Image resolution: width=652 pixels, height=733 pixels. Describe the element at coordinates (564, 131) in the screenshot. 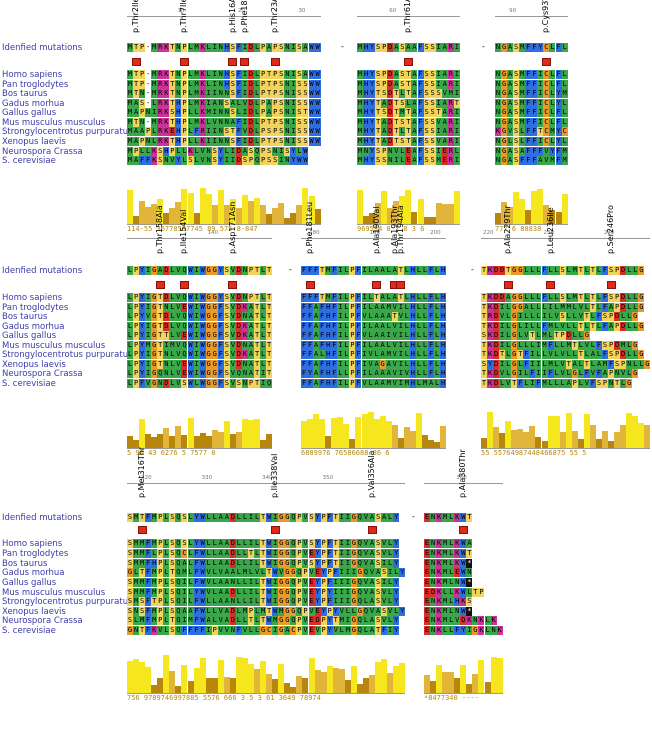

I see `residue: C` at that location.